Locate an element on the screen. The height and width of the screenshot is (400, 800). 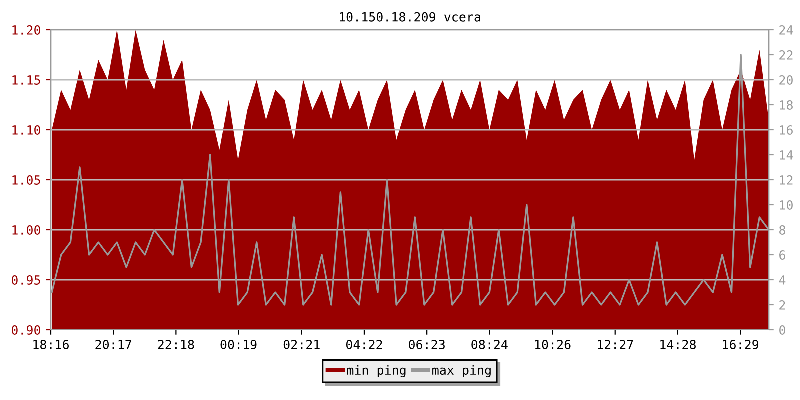
y-tick-label: 1.05 is located at coordinates (26, 180).